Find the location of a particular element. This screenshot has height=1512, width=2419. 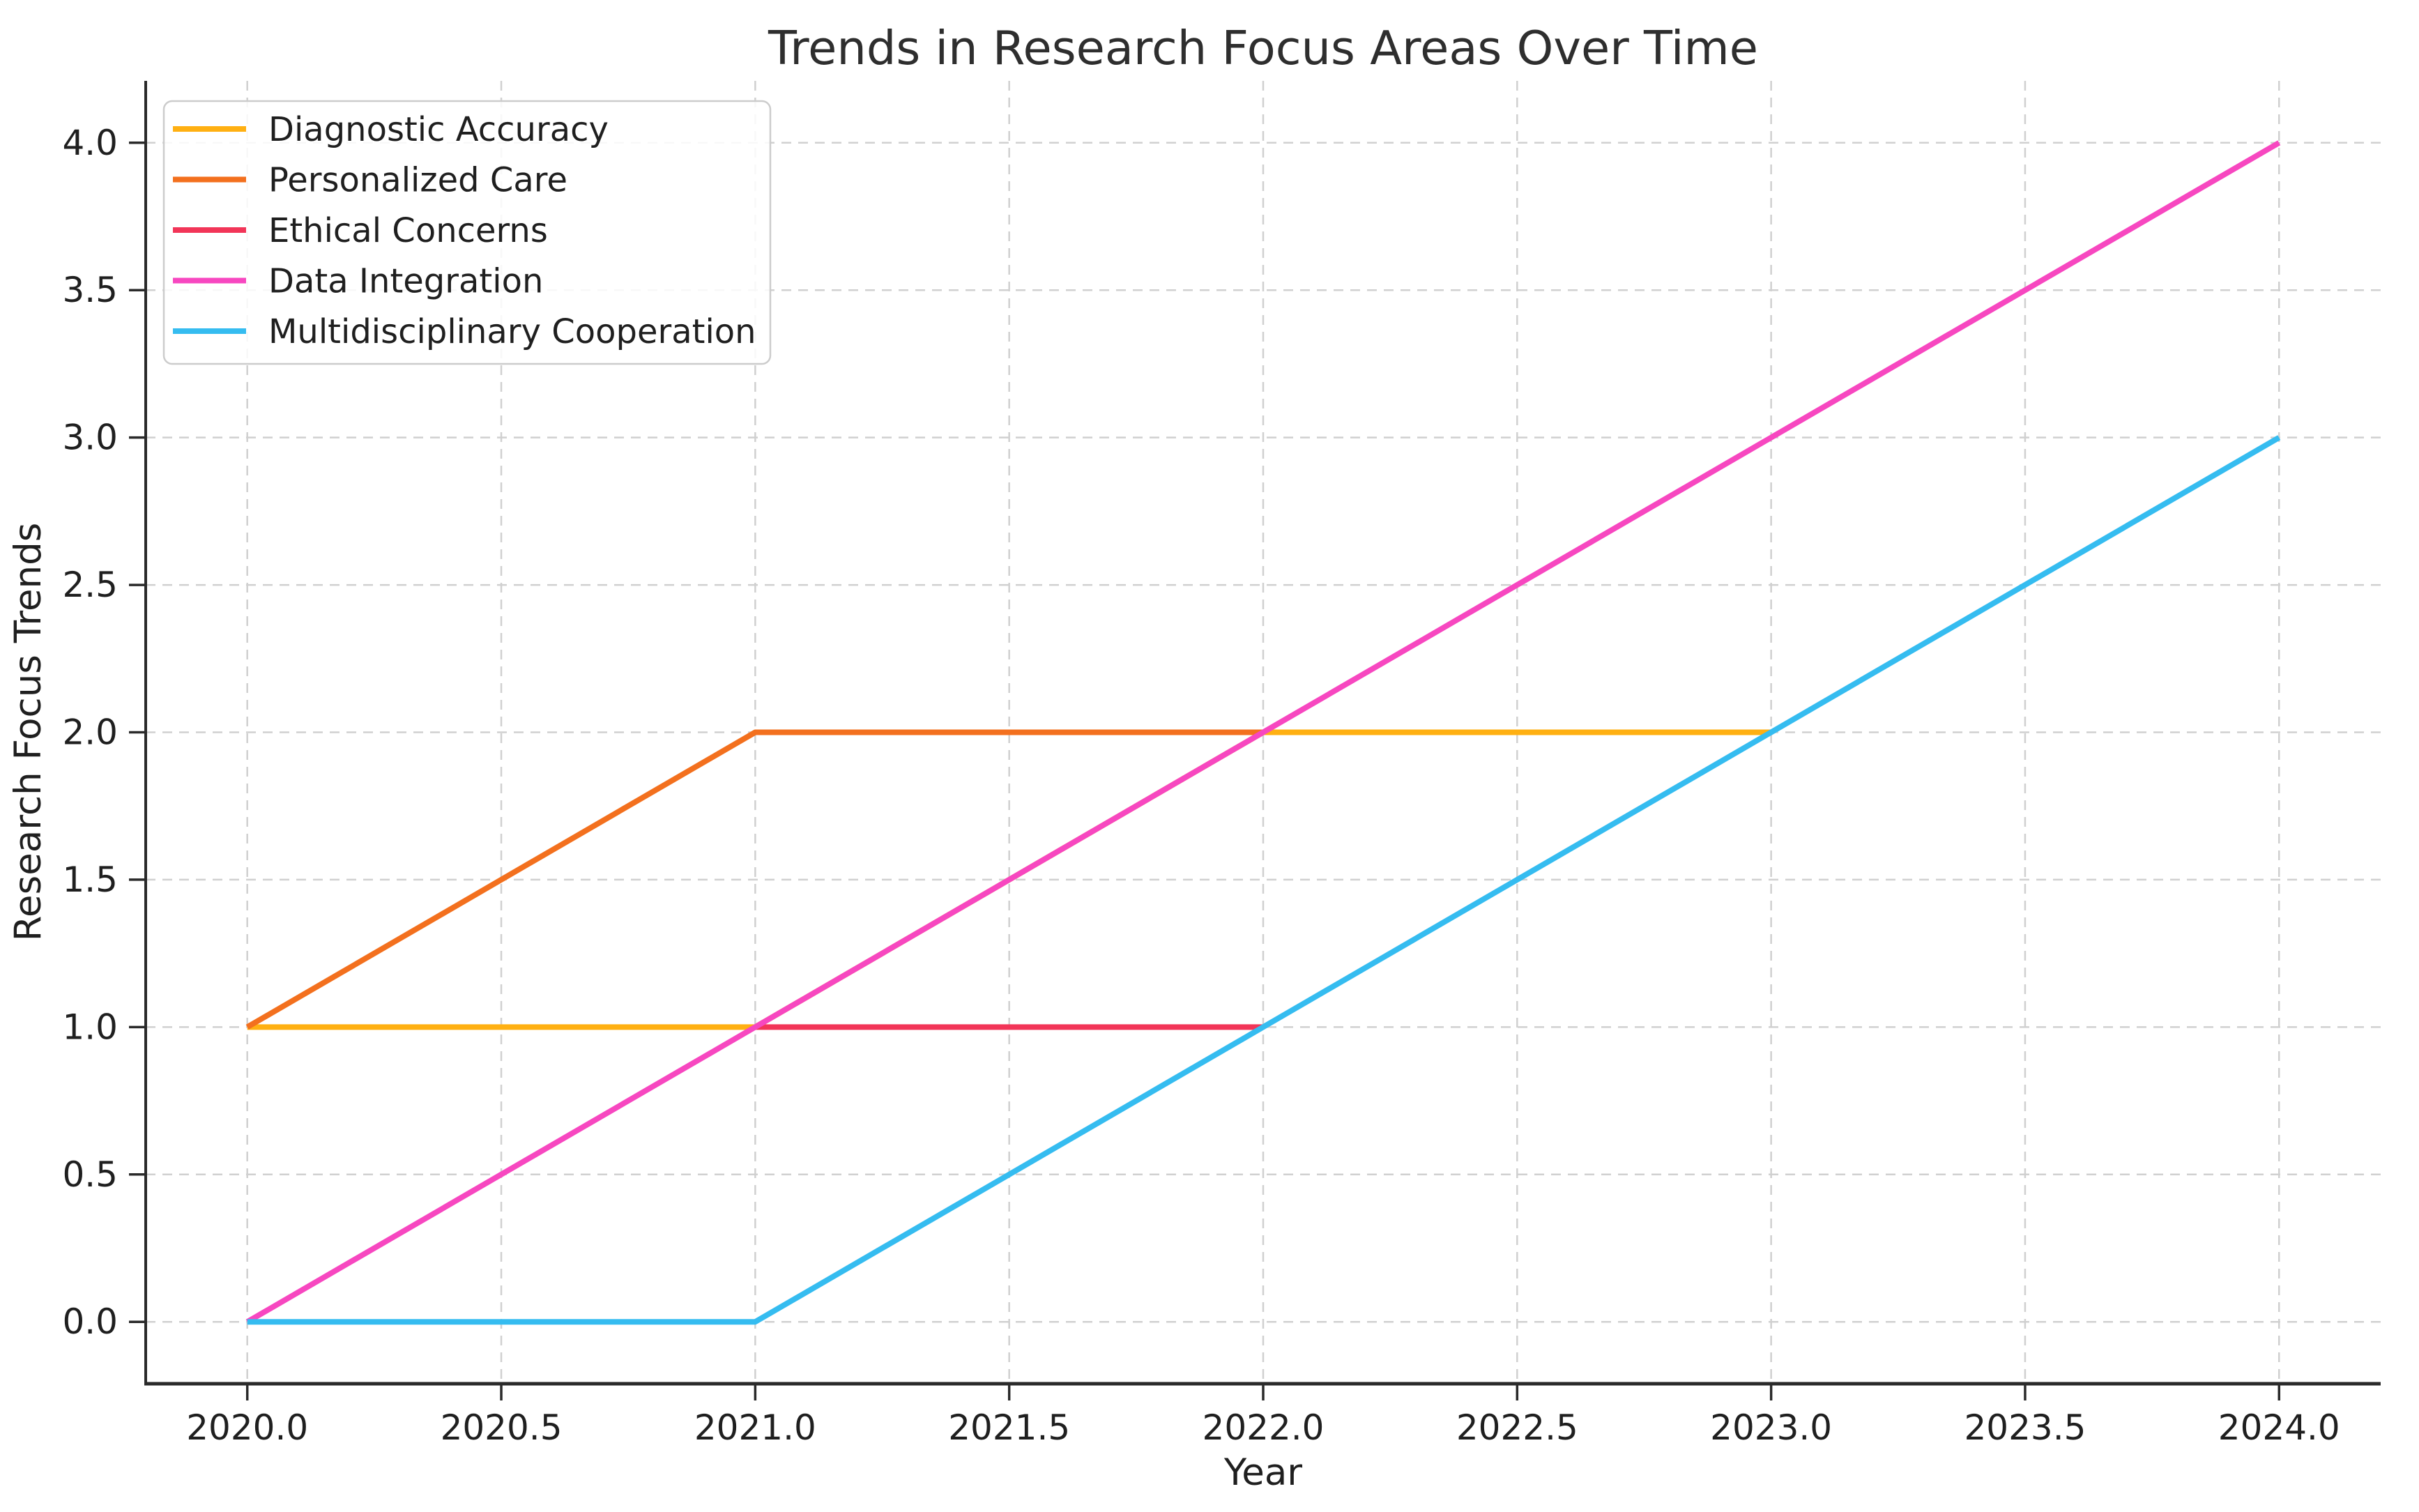

legend-item: Multidisciplinary Cooperation is located at coordinates (464, 331).